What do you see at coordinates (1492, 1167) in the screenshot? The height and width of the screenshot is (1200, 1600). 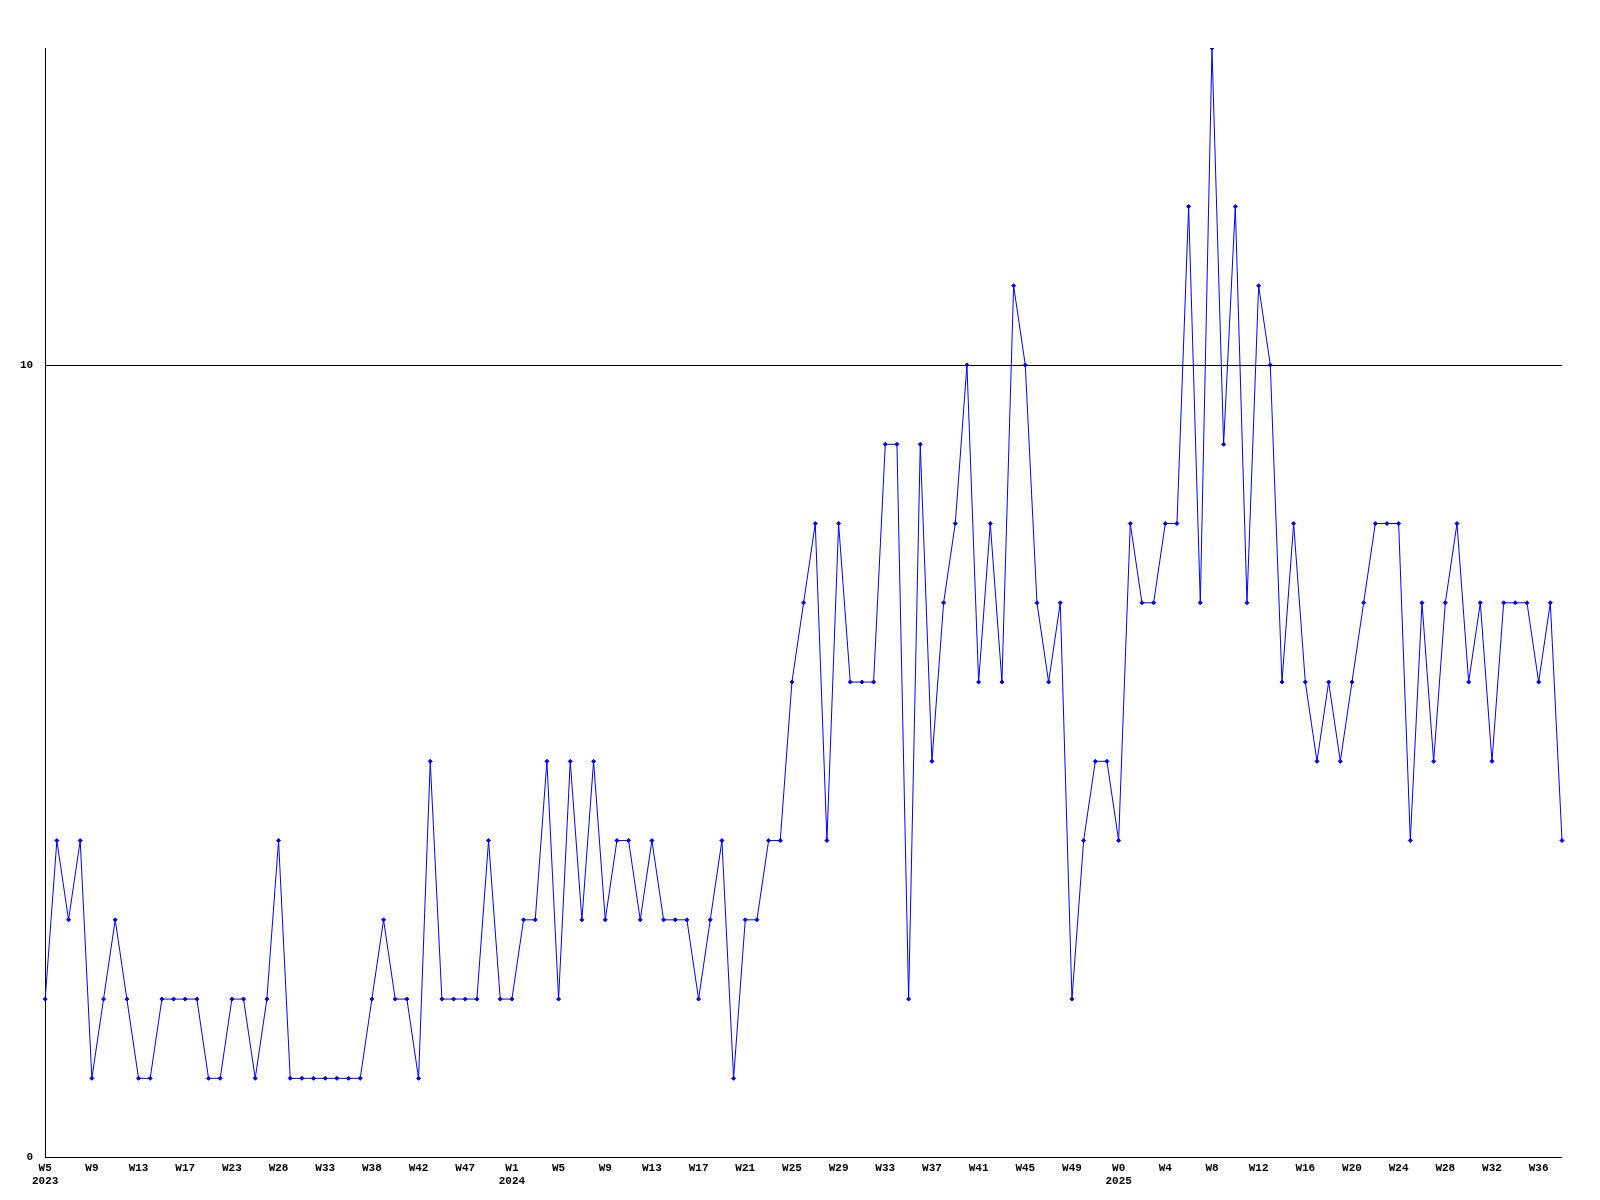 I see `x-tick-label: W32` at bounding box center [1492, 1167].